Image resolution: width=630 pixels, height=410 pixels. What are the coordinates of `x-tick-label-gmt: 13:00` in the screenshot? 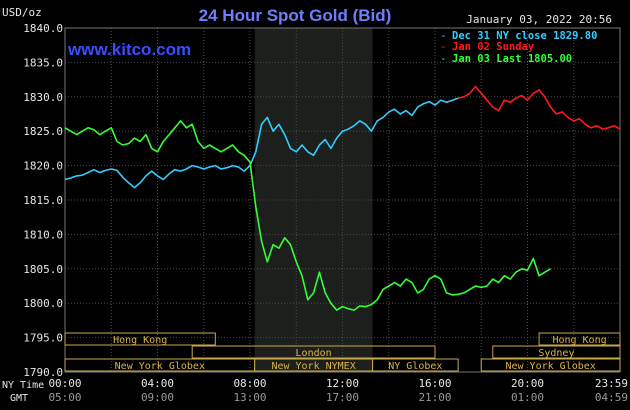 It's located at (249, 397).